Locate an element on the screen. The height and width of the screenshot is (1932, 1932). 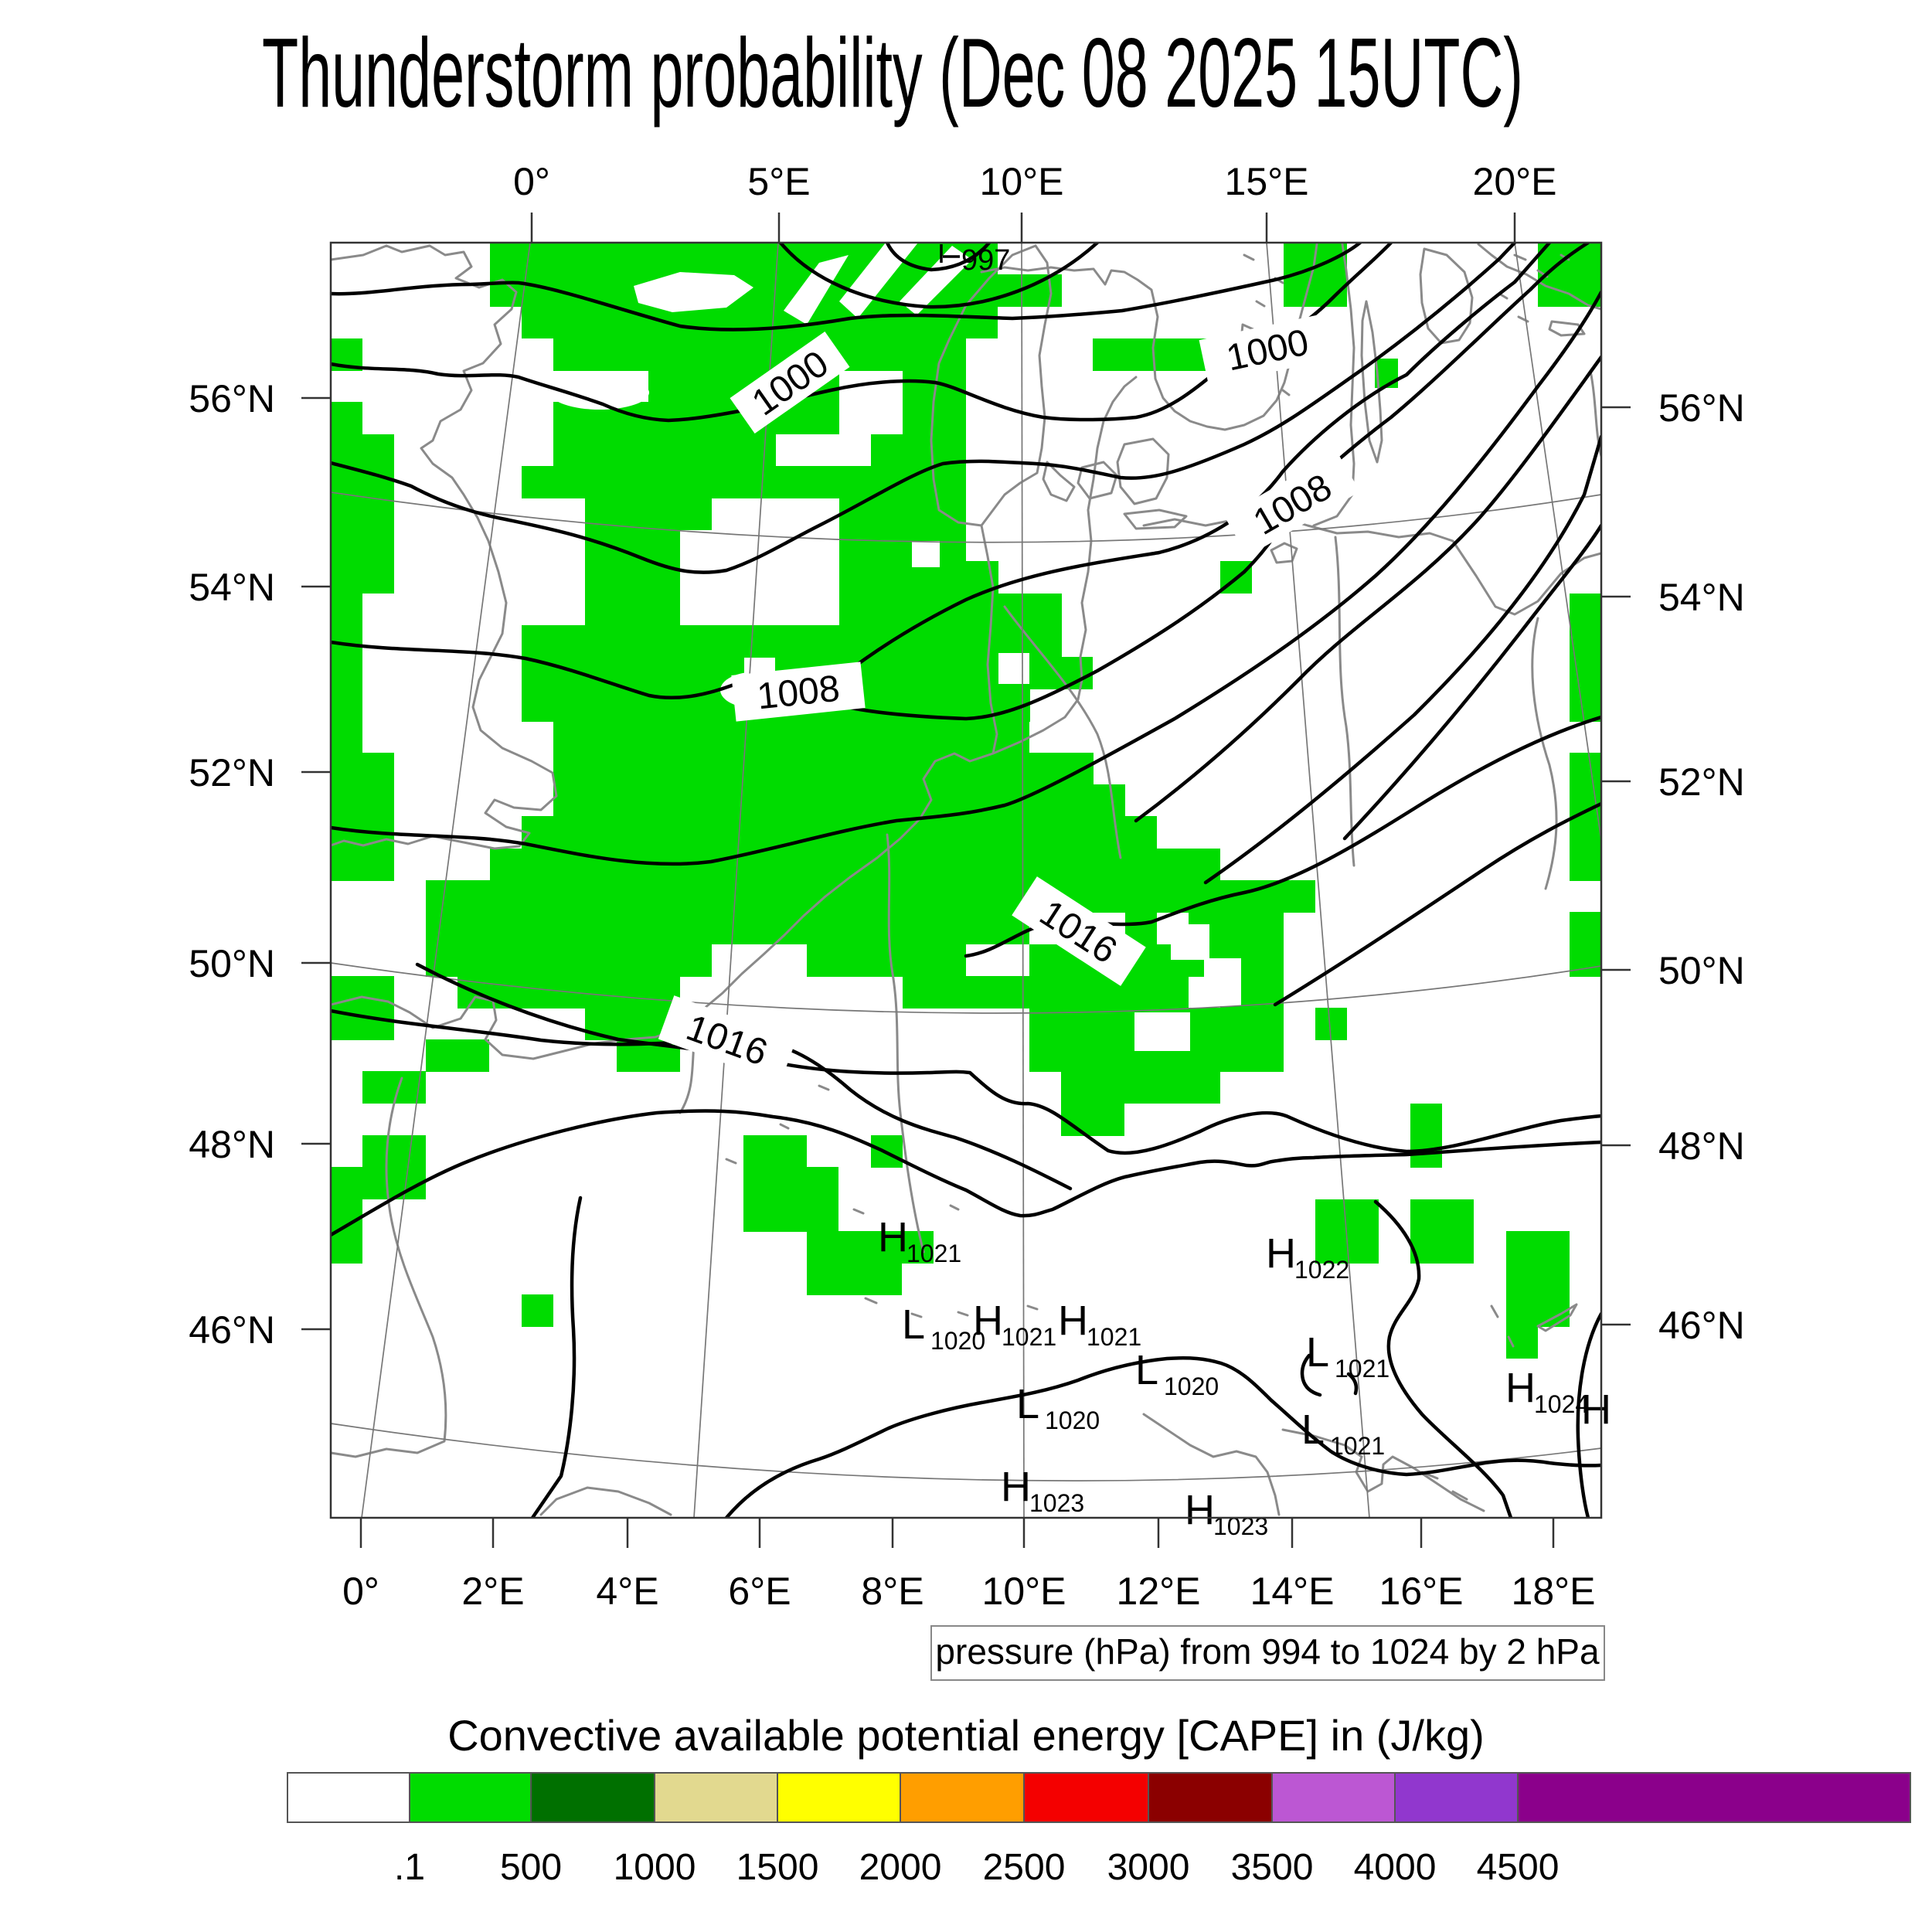
svg-text: 4000 is located at coordinates (1396, 1868).